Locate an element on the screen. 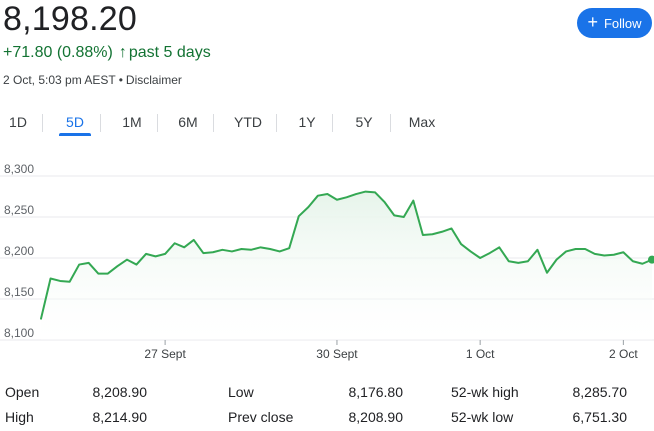 This screenshot has width=654, height=431. y-tick-label: 8,100 is located at coordinates (19, 333).